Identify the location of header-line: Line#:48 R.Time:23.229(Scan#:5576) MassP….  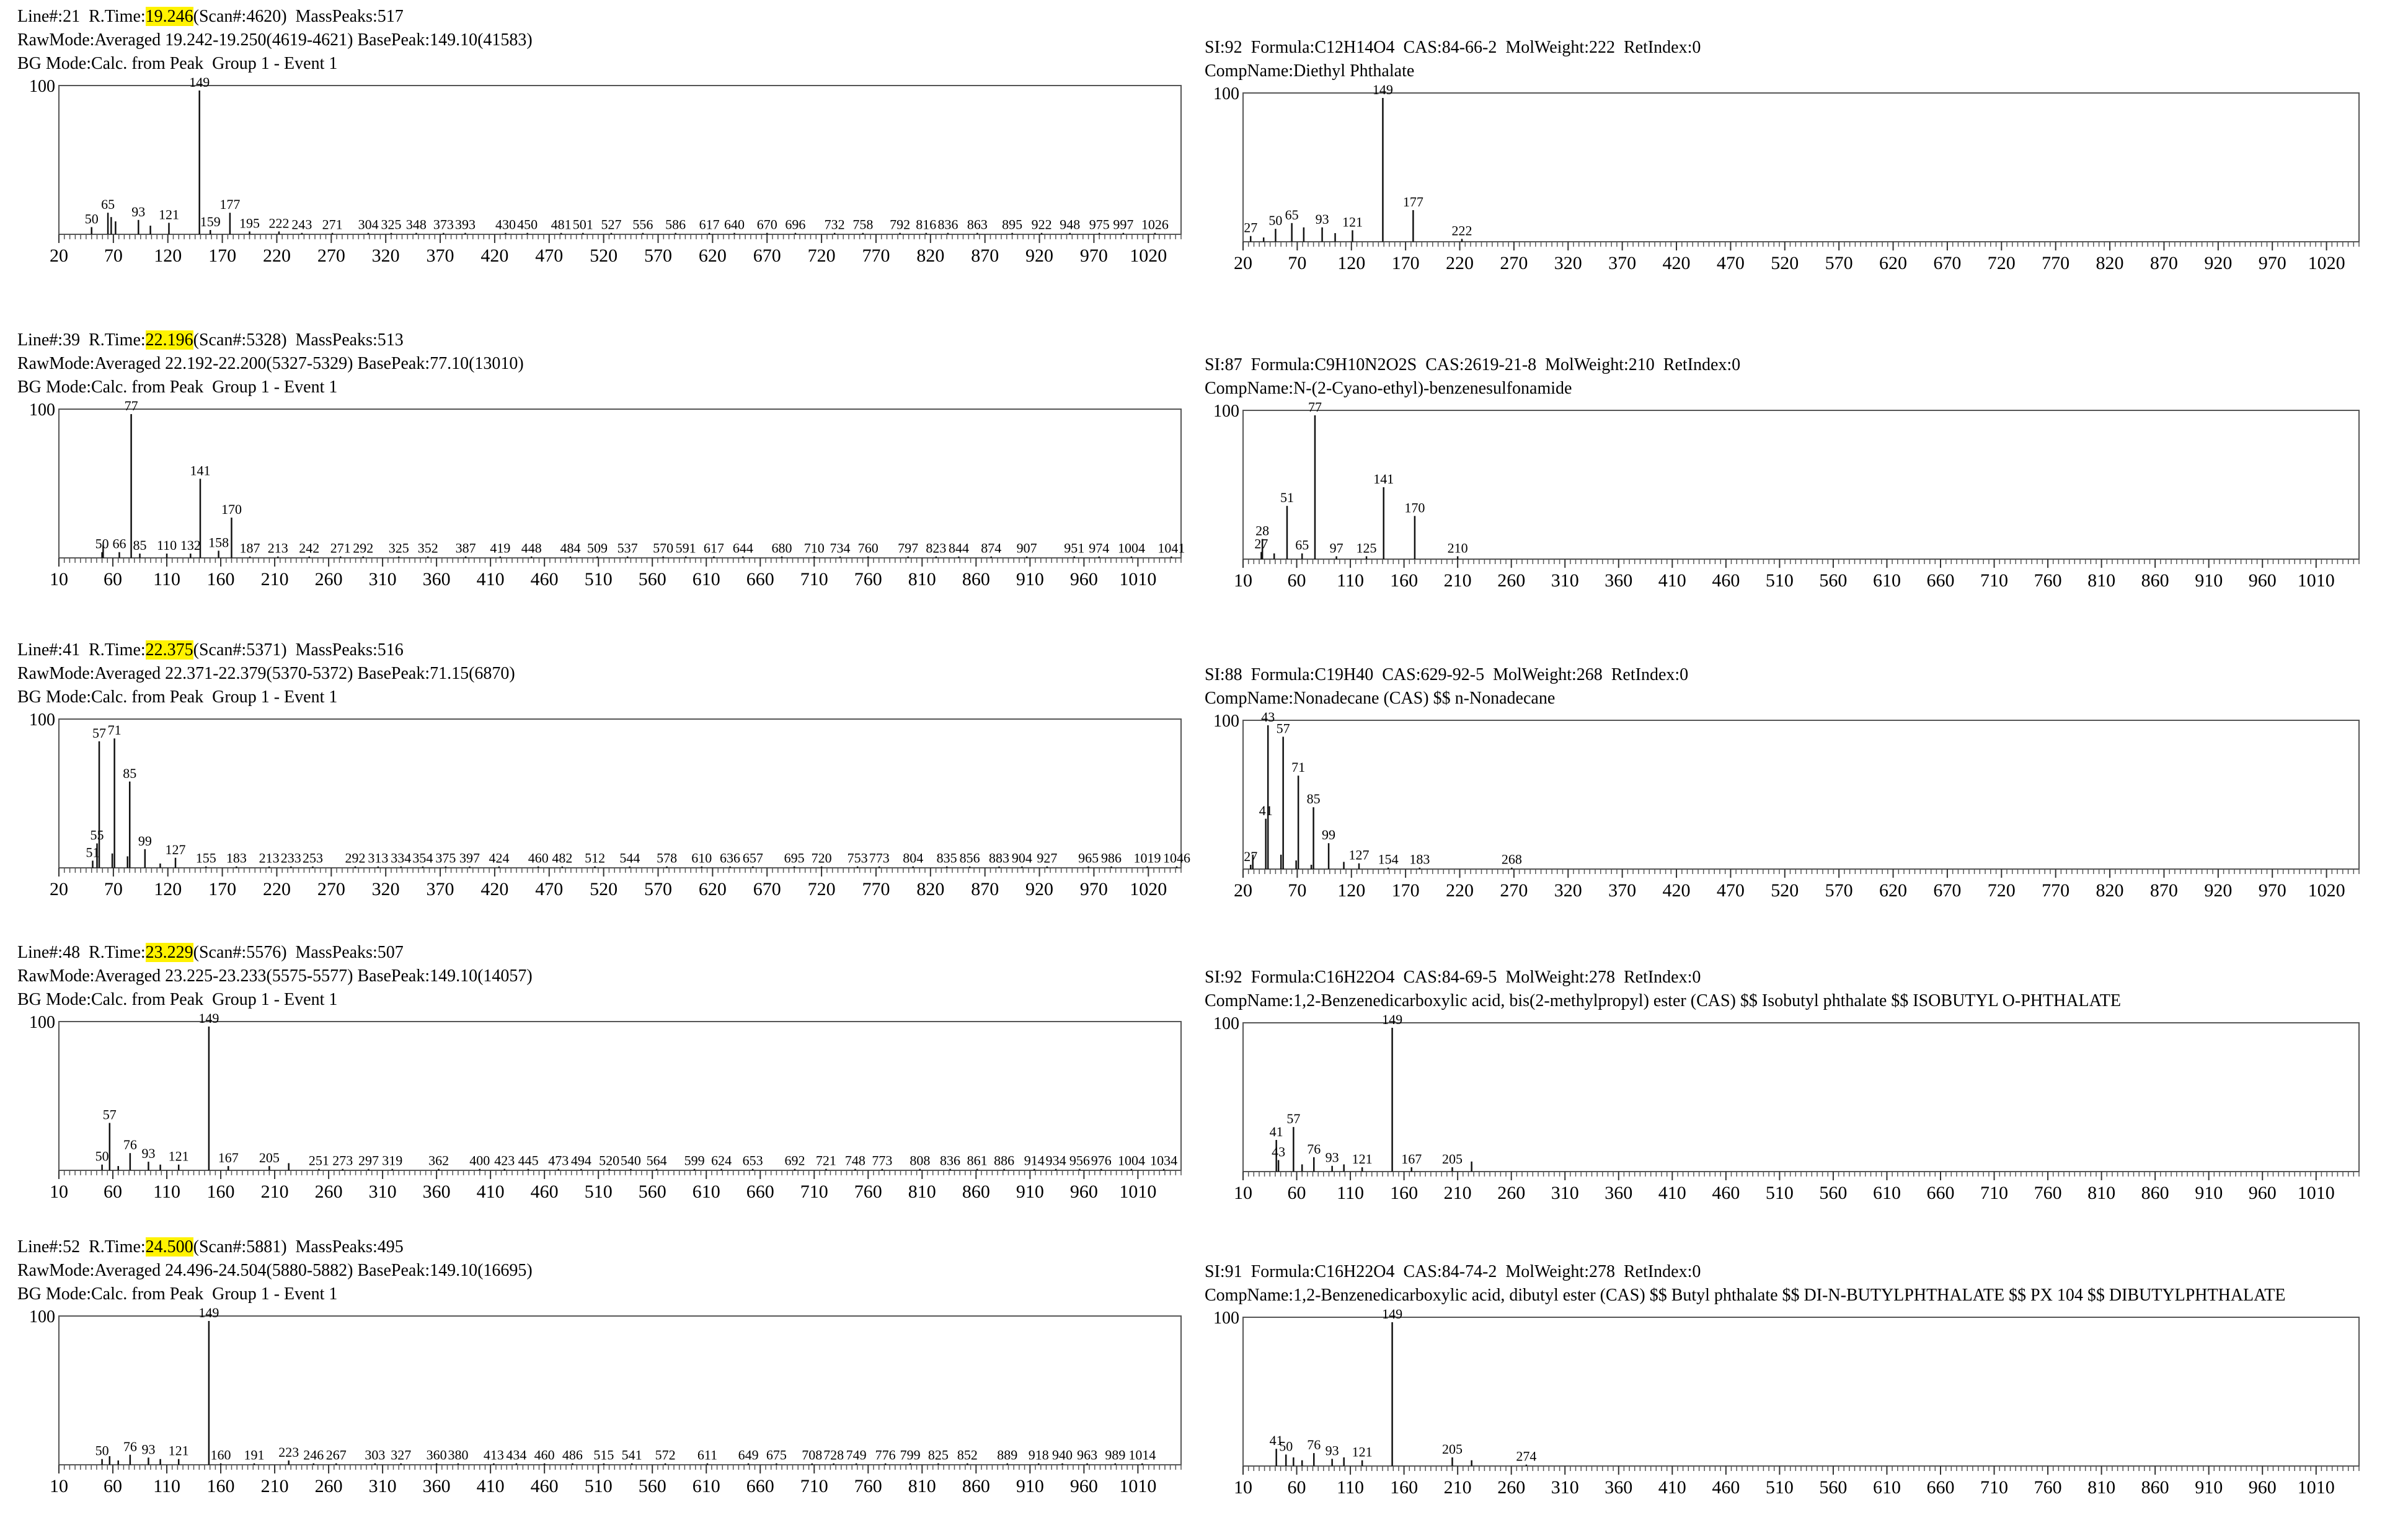
(275, 953).